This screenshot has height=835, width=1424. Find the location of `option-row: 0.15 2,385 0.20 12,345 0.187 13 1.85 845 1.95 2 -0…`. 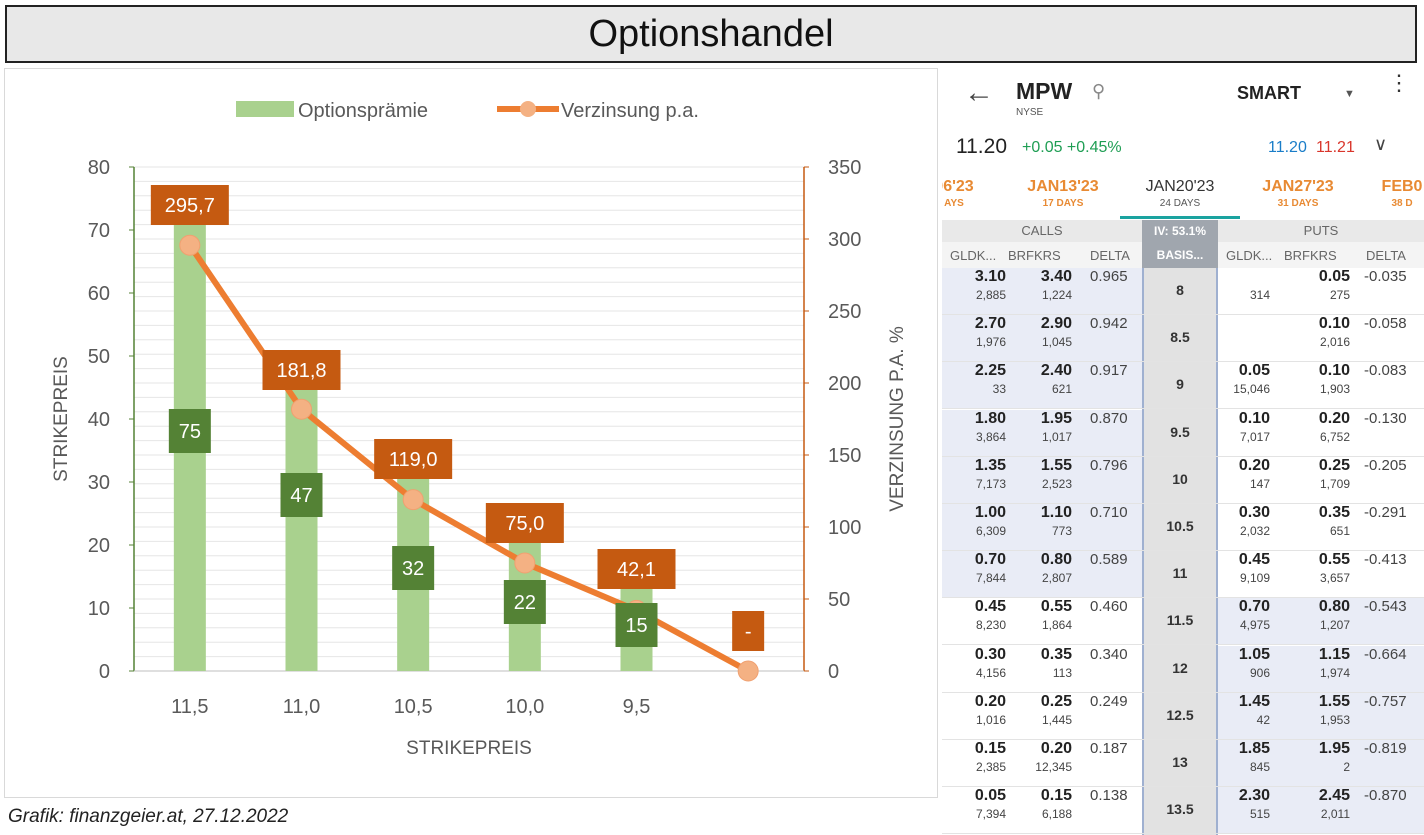

option-row: 0.15 2,385 0.20 12,345 0.187 13 1.85 845 1.95 2 -0… is located at coordinates (1183, 763).